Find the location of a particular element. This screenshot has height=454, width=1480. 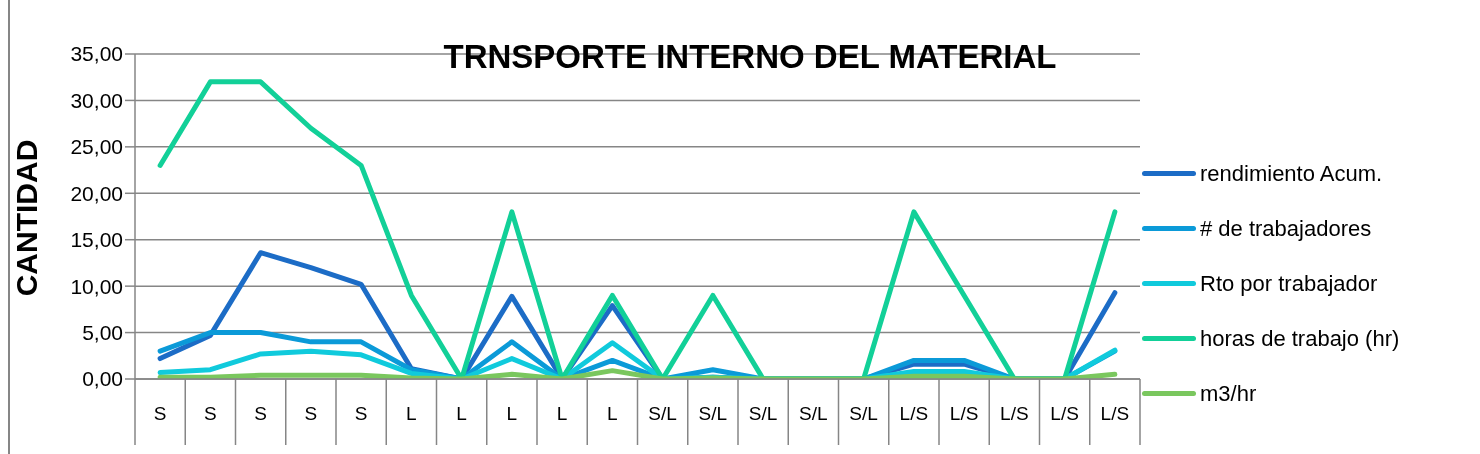

y-tick-label: 35,00 is located at coordinates (96, 54).